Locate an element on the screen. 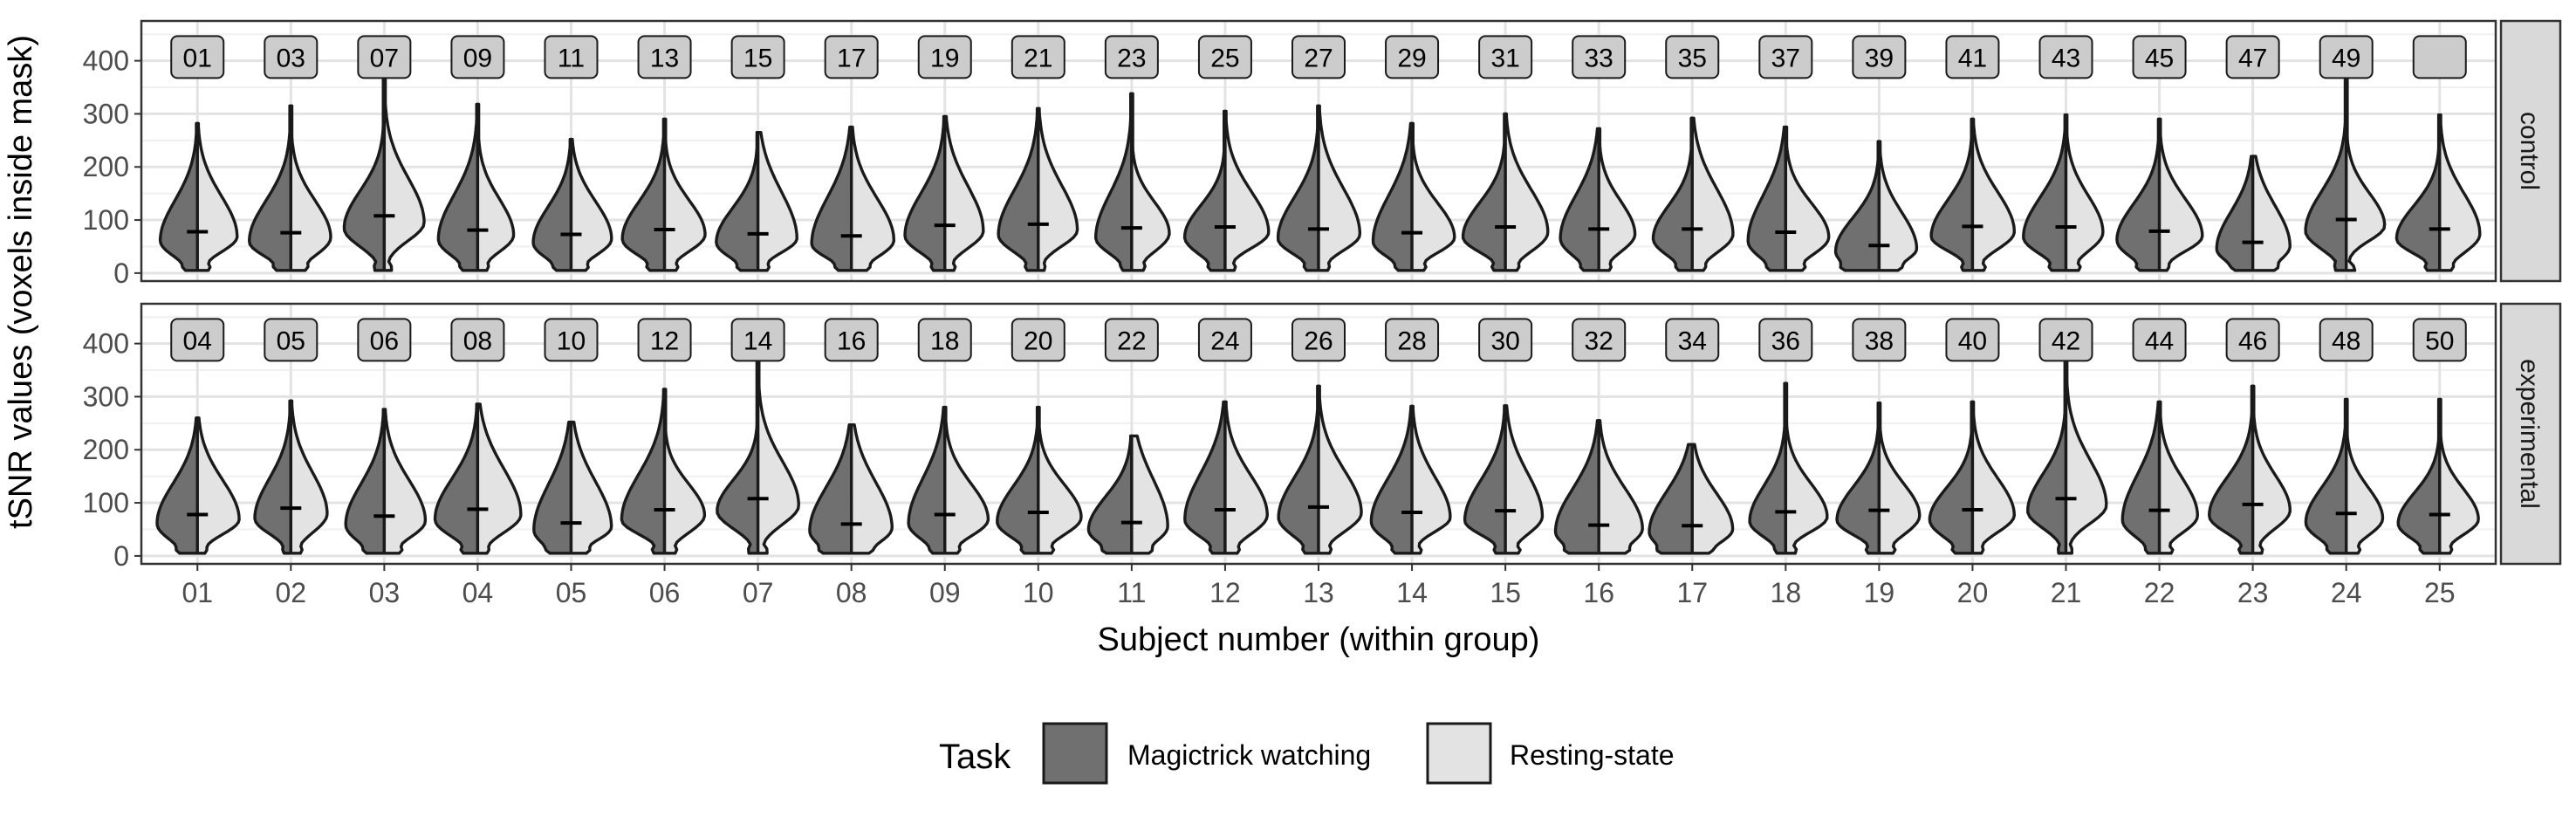 This screenshot has height=824, width=2576. y-tick-label: 100 is located at coordinates (106, 220).